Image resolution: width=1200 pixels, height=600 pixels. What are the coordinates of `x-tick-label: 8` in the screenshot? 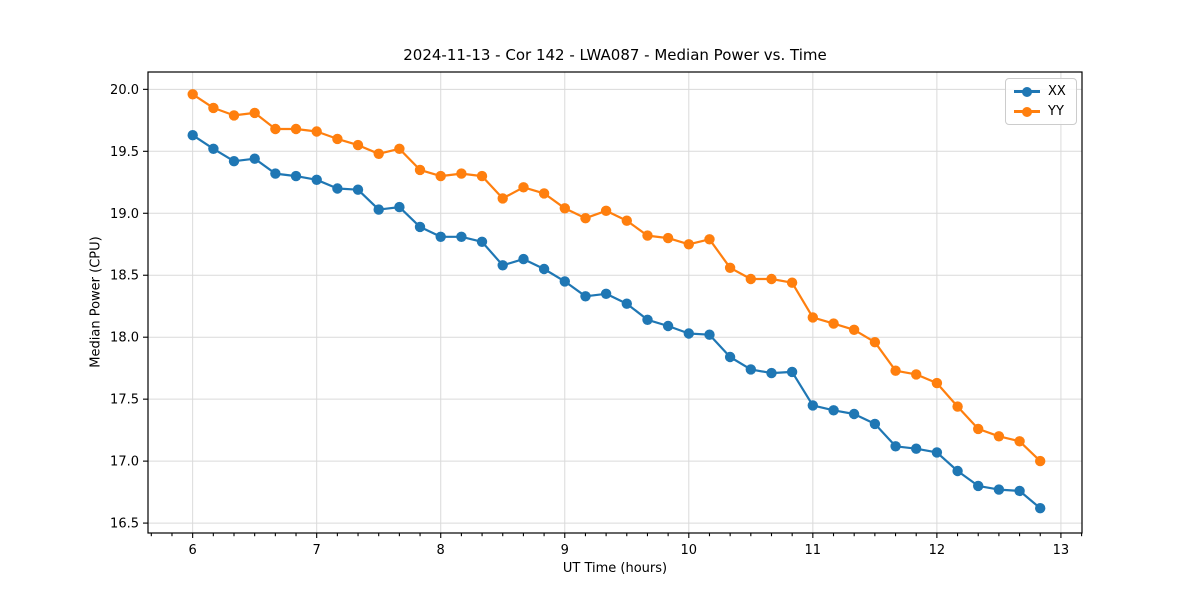 It's located at (441, 550).